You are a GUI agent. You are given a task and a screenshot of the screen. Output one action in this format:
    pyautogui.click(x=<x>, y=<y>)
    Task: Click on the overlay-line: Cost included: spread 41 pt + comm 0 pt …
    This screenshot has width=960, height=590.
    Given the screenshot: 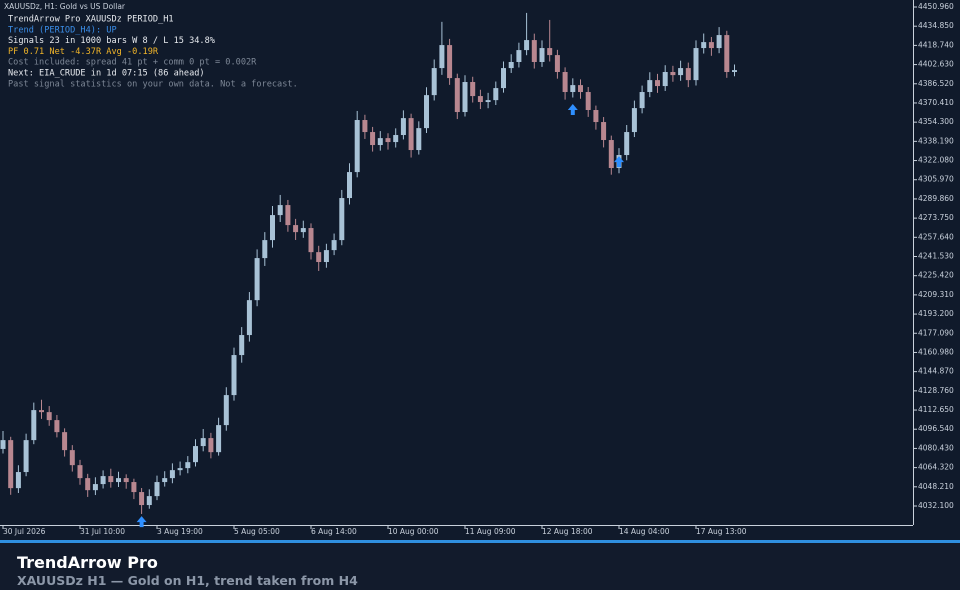 What is the action you would take?
    pyautogui.click(x=132, y=63)
    